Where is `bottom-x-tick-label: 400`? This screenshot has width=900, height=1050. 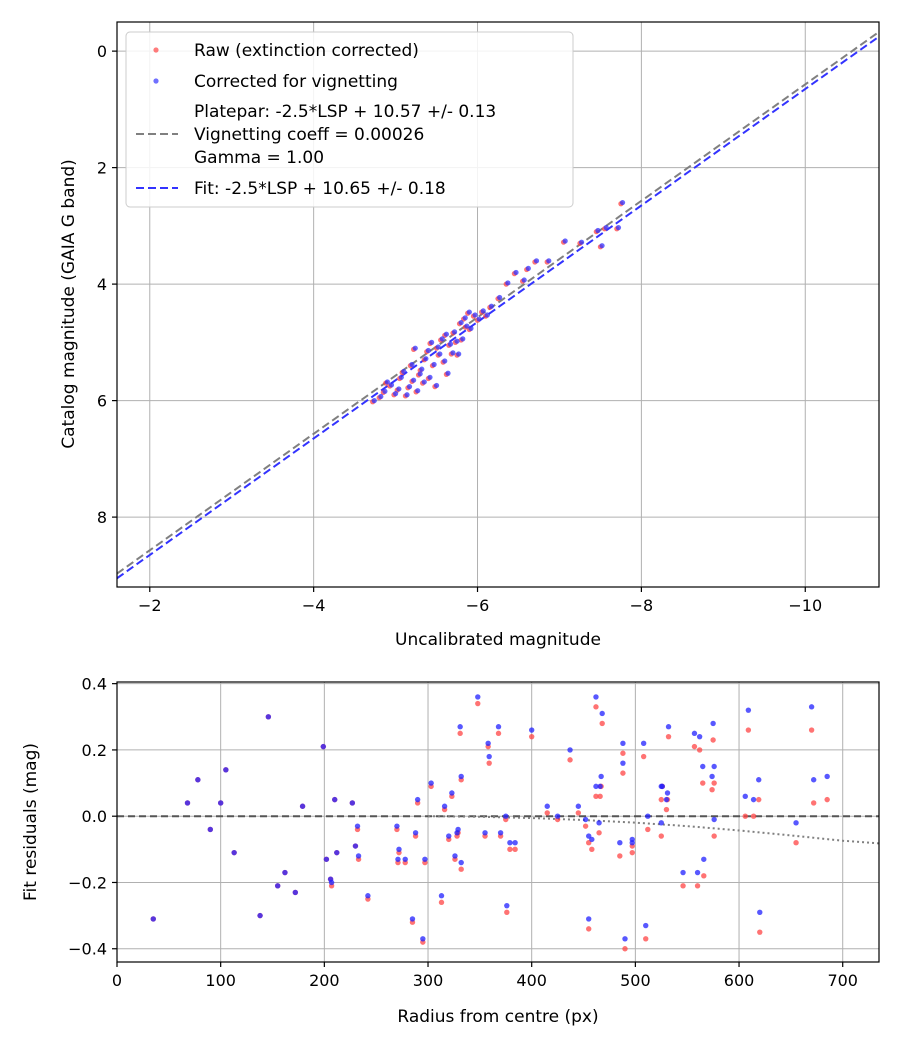 bottom-x-tick-label: 400 is located at coordinates (531, 980).